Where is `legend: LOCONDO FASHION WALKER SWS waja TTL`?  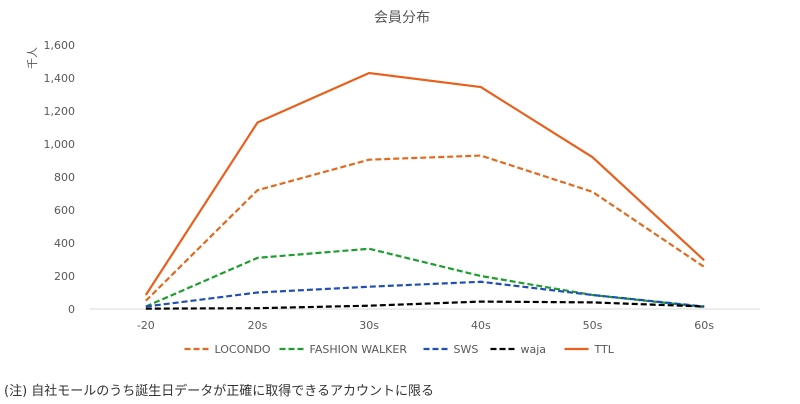 legend: LOCONDO FASHION WALKER SWS waja TTL is located at coordinates (399, 349).